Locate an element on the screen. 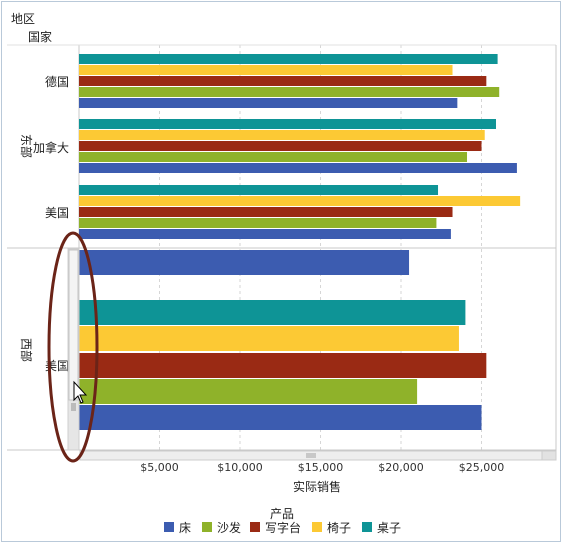 The height and width of the screenshot is (545, 564). country-label-east: 美国 is located at coordinates (57, 213).